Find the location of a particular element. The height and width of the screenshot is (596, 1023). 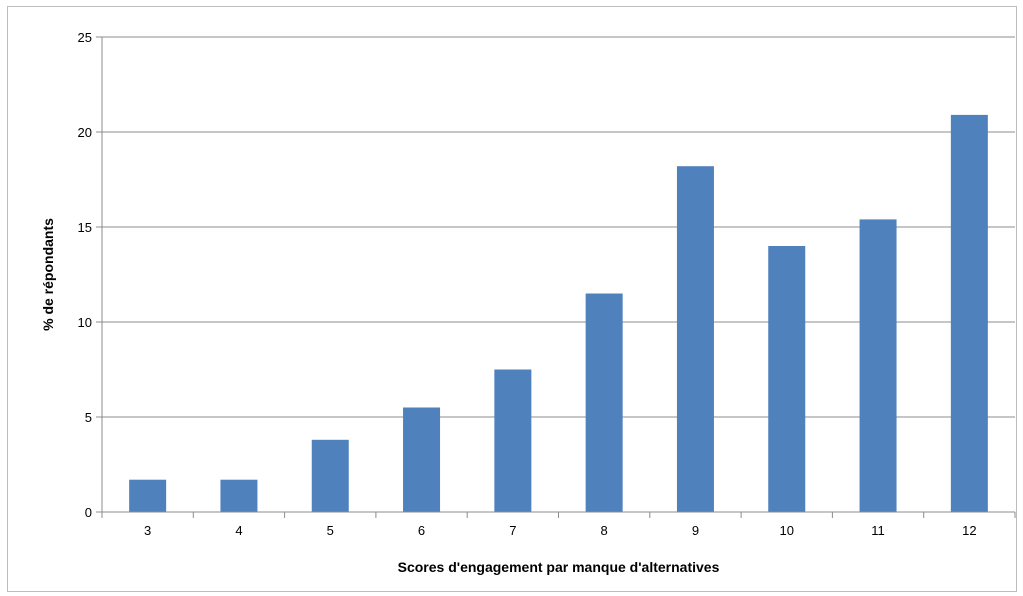

x-tick-label: 3 is located at coordinates (147, 530).